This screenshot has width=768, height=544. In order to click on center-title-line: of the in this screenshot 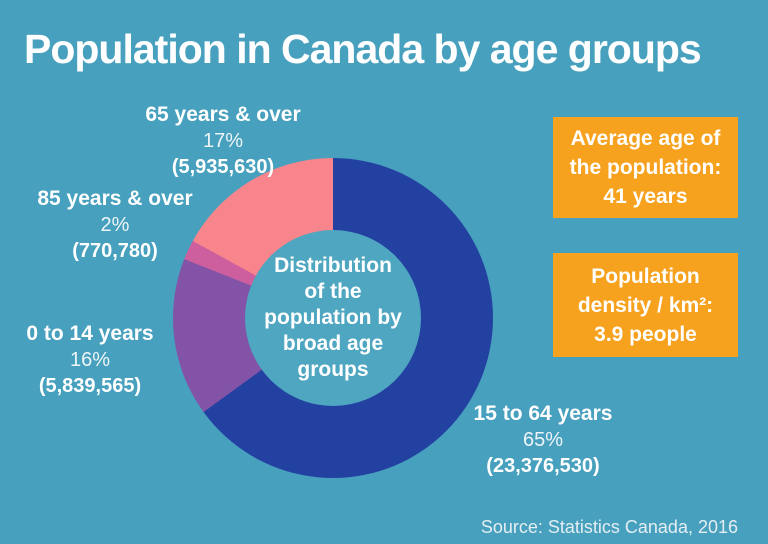, I will do `click(333, 291)`.